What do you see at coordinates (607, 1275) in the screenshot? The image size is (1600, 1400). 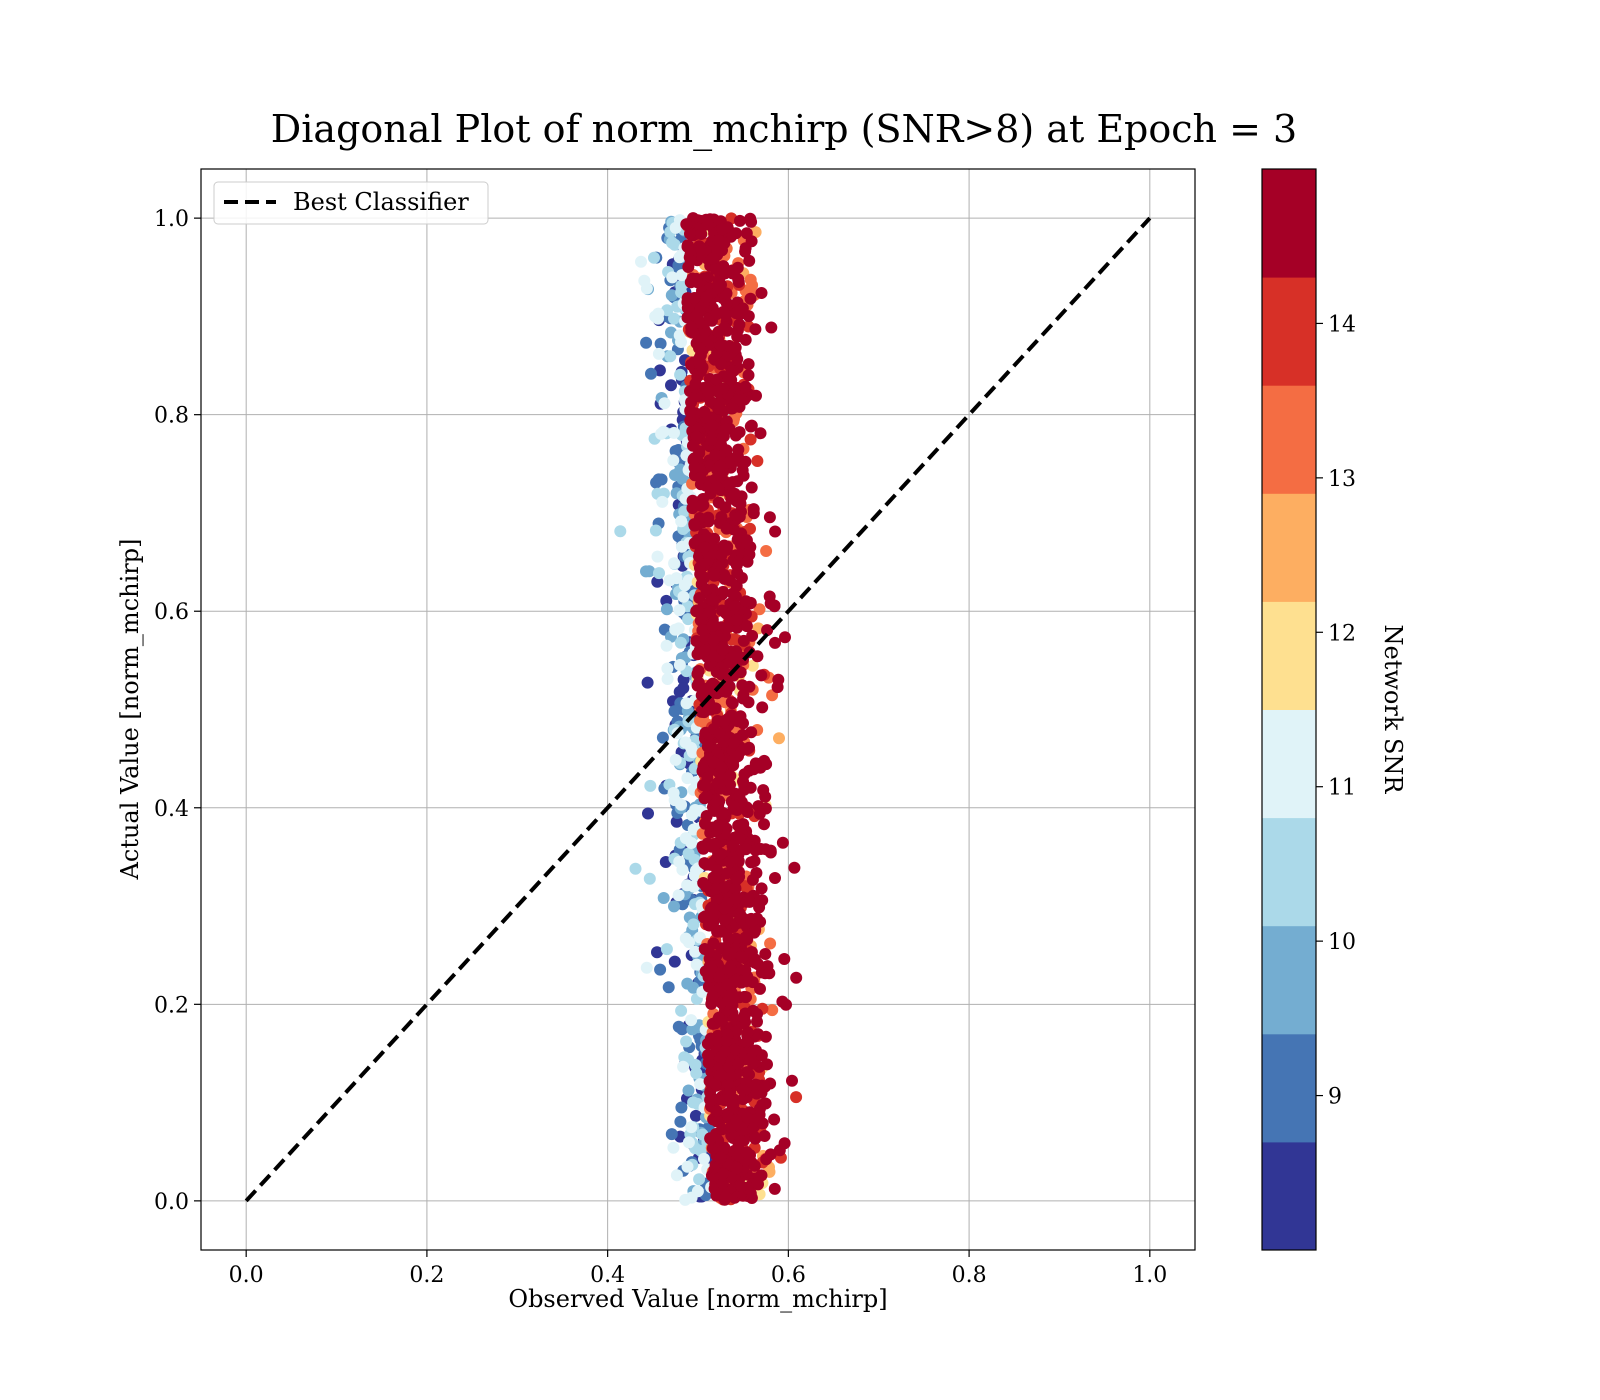 I see `x-tick-label: 0.4` at bounding box center [607, 1275].